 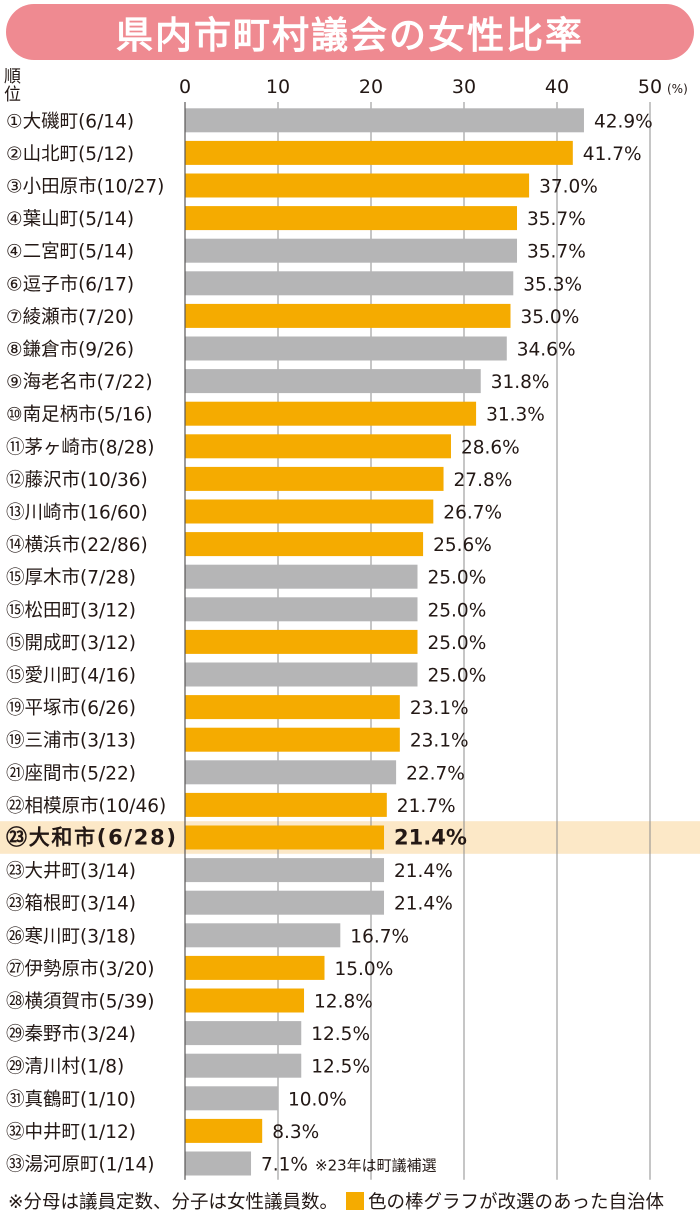 What do you see at coordinates (79, 415) in the screenshot?
I see `category-label: ⑩南足柄市(5/16)` at bounding box center [79, 415].